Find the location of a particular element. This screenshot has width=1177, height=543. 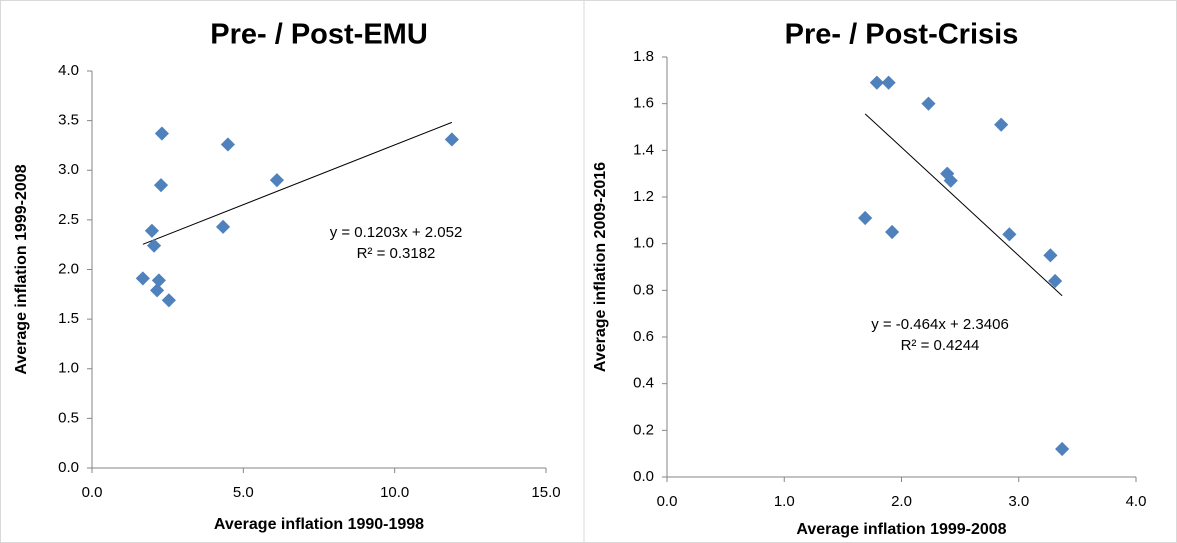

x-tick-label: 10.0 is located at coordinates (394, 492).